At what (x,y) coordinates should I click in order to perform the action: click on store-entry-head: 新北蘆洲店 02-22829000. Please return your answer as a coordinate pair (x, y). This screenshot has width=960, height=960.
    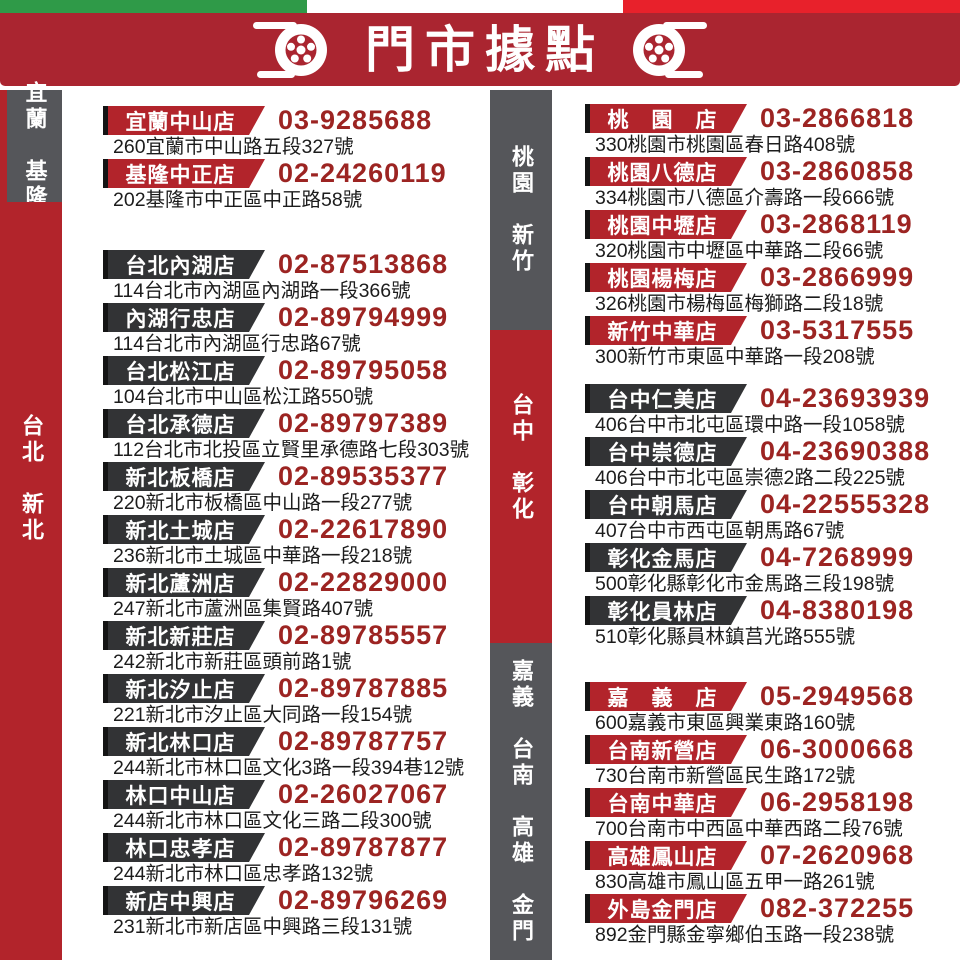
    Looking at the image, I should click on (296, 582).